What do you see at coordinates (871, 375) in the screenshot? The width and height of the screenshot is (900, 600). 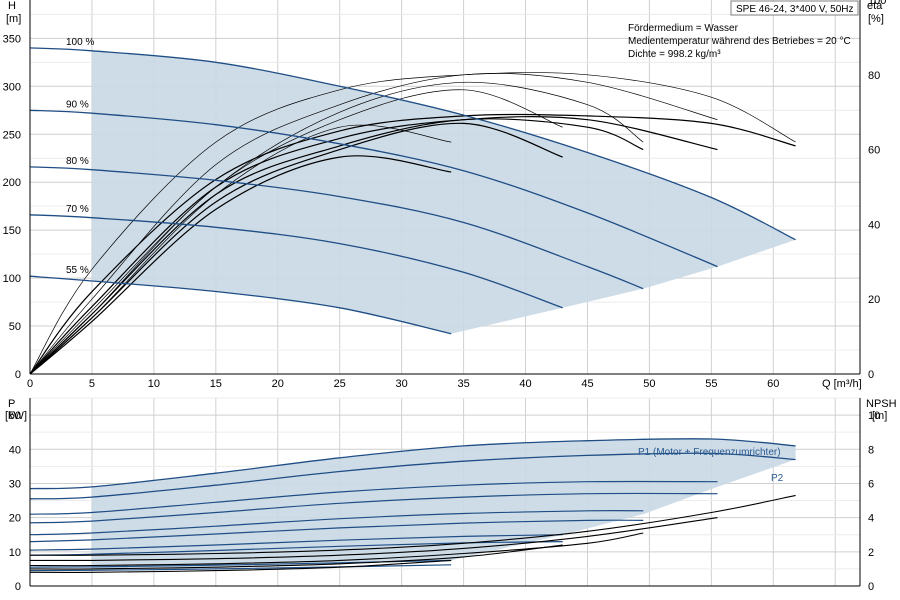 I see `y2-tick-label: 0` at bounding box center [871, 375].